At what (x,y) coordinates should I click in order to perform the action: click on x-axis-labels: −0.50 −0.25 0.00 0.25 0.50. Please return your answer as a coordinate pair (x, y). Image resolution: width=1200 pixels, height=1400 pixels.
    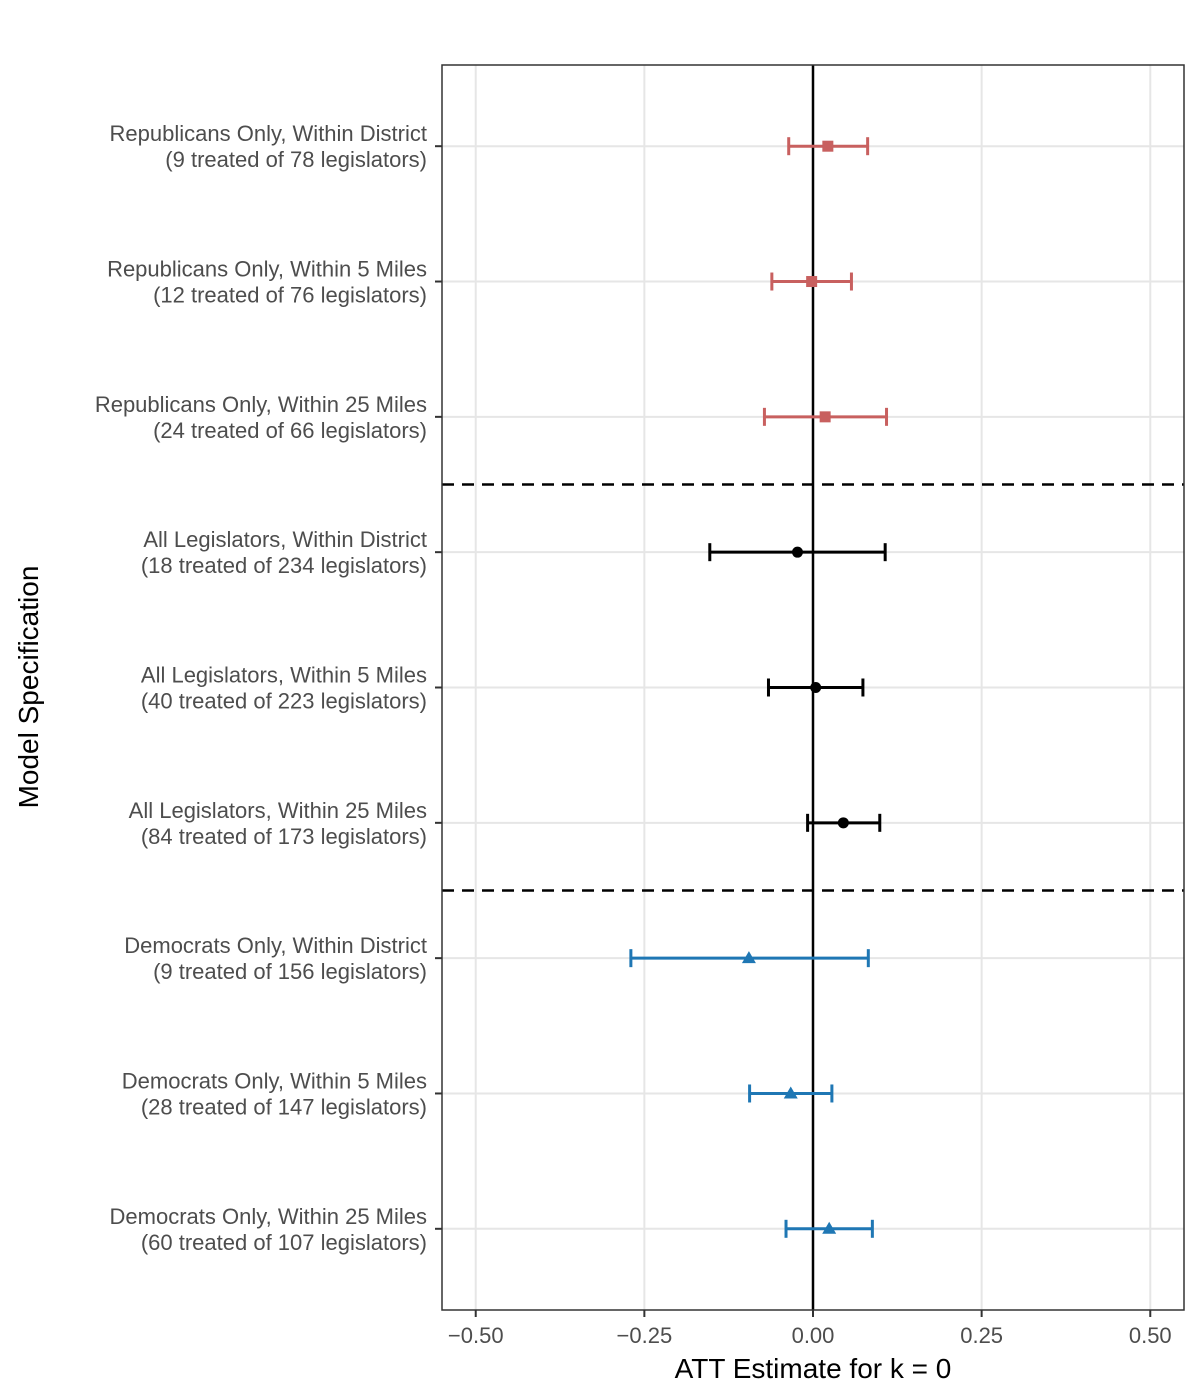
    Looking at the image, I should click on (810, 1335).